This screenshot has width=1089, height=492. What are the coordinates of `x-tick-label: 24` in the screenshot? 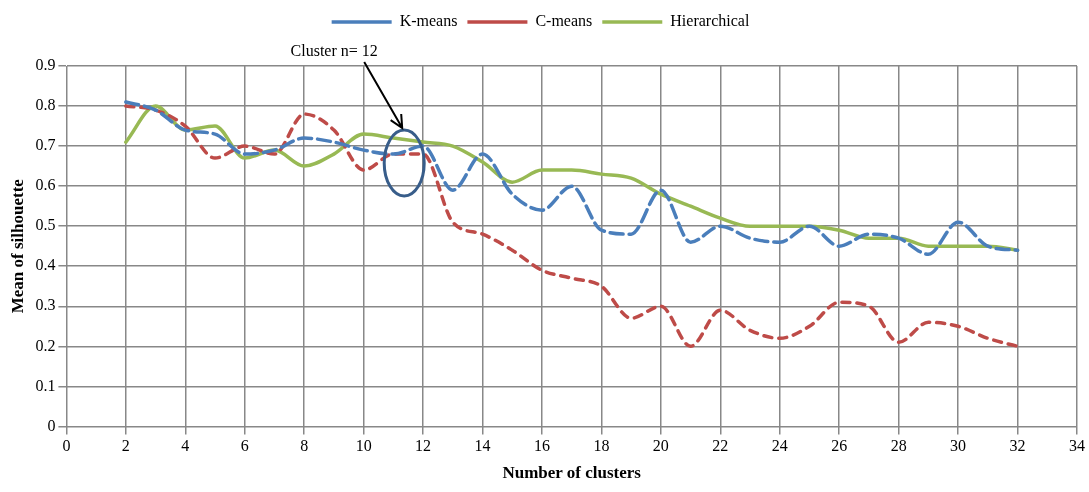 It's located at (779, 446).